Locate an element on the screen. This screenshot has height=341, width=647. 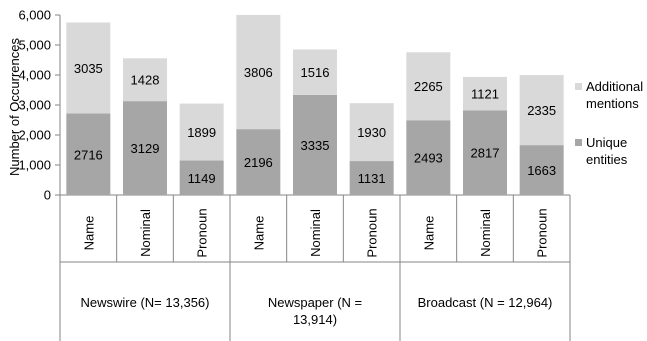
data-label-additional: 1428 is located at coordinates (145, 80).